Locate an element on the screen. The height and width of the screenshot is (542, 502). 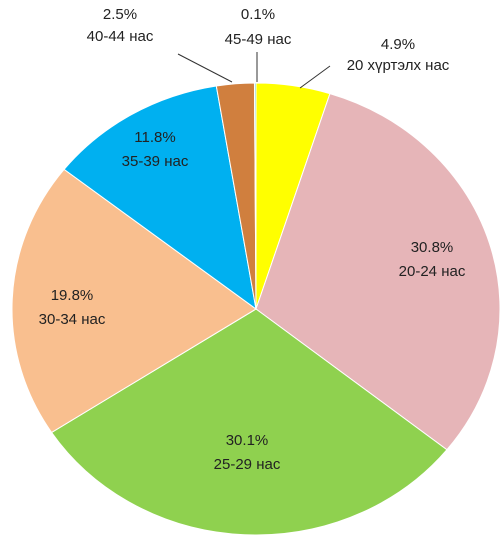
data-label: 30.8% is located at coordinates (432, 247).